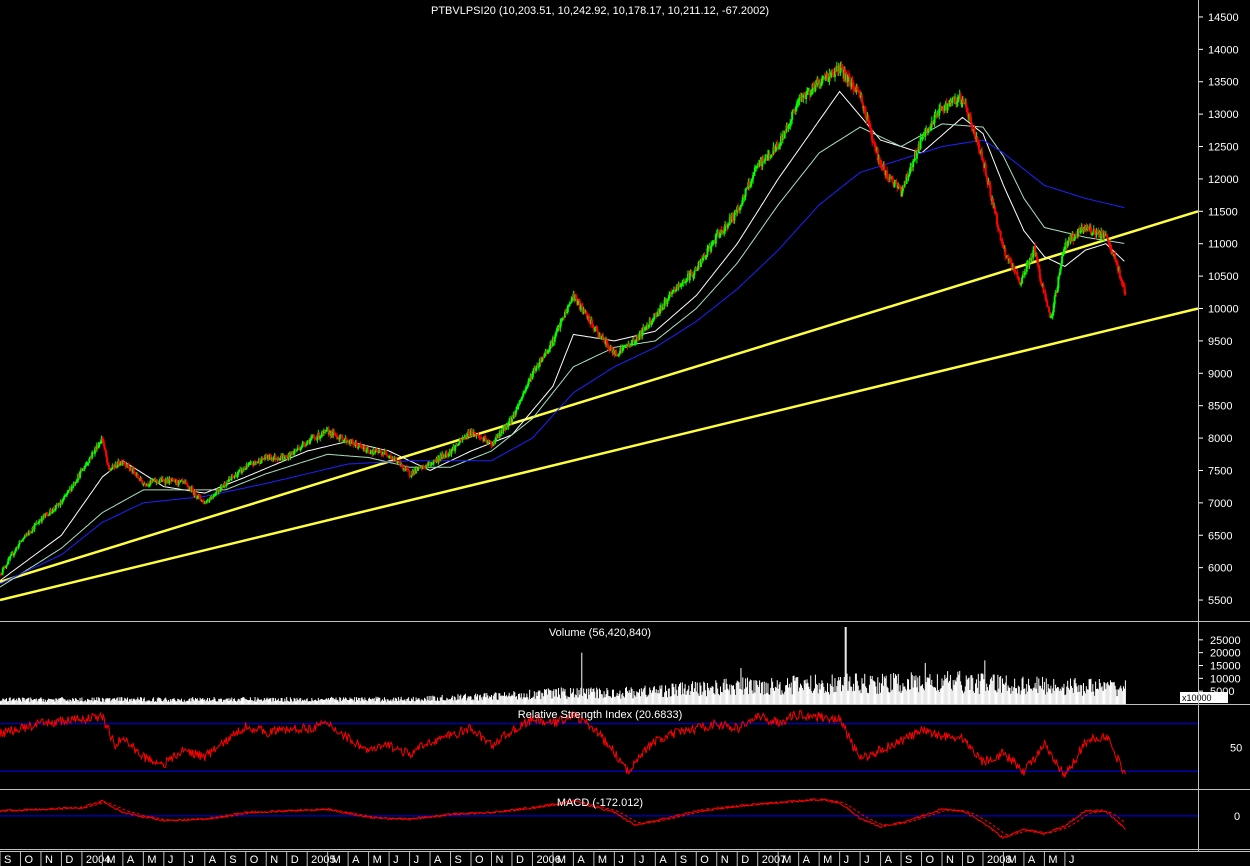 This screenshot has height=866, width=1250. What do you see at coordinates (683, 860) in the screenshot?
I see `x-axis-label: S` at bounding box center [683, 860].